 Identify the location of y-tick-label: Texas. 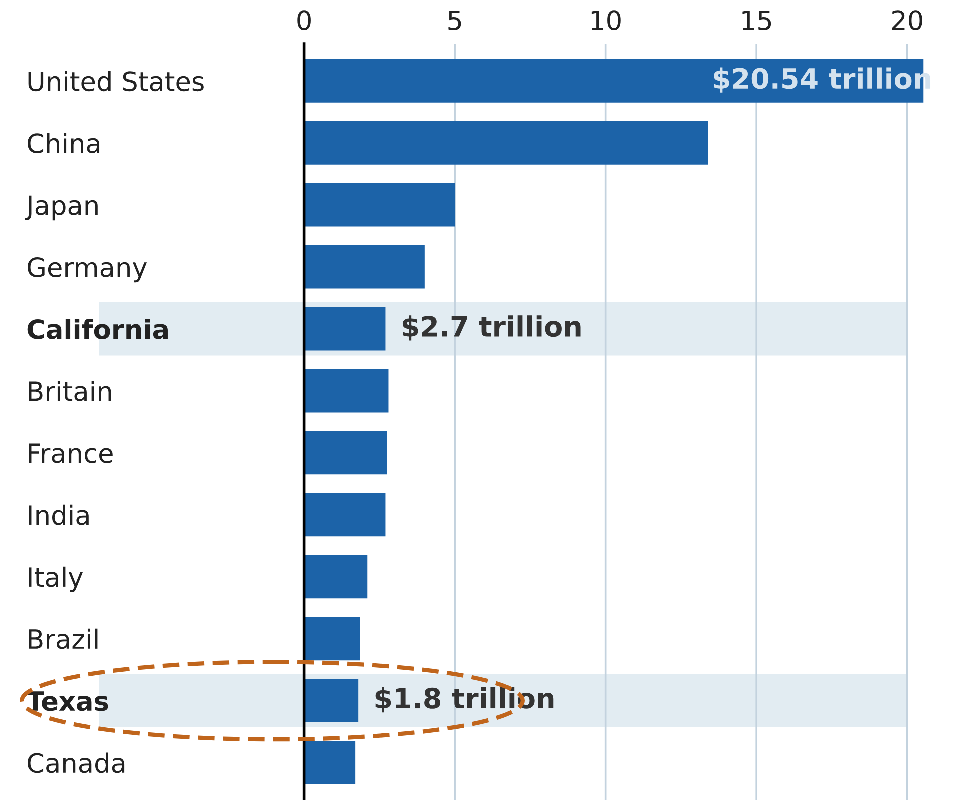
(67, 702).